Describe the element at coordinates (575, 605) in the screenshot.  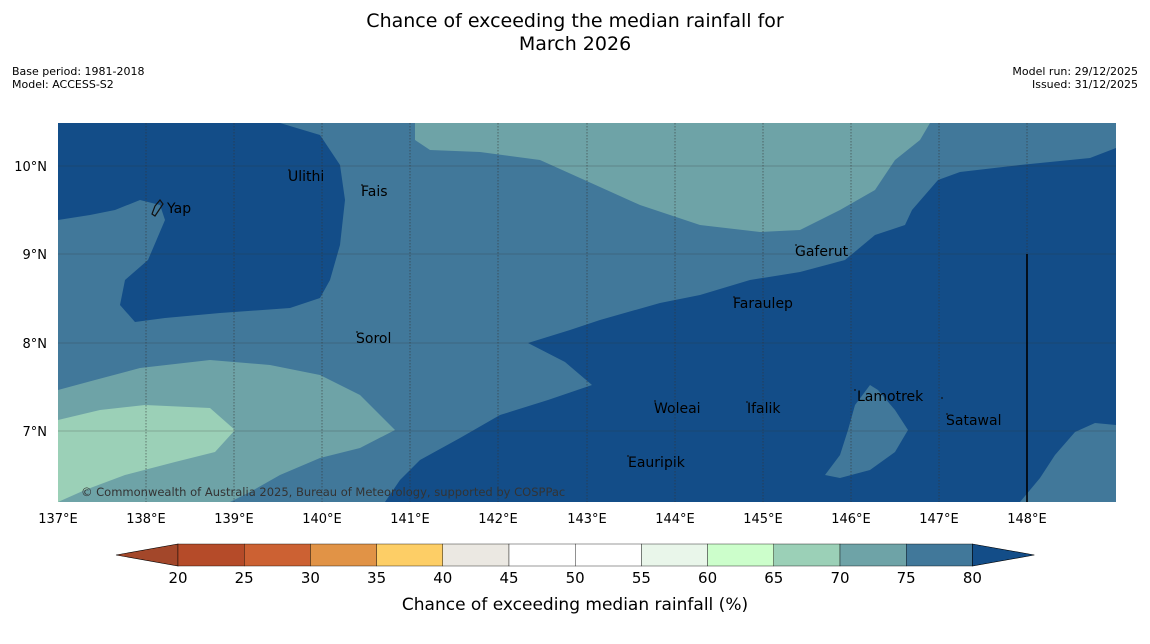
I see `colorbar-label: Chance of exceeding median rainfall (%)` at that location.